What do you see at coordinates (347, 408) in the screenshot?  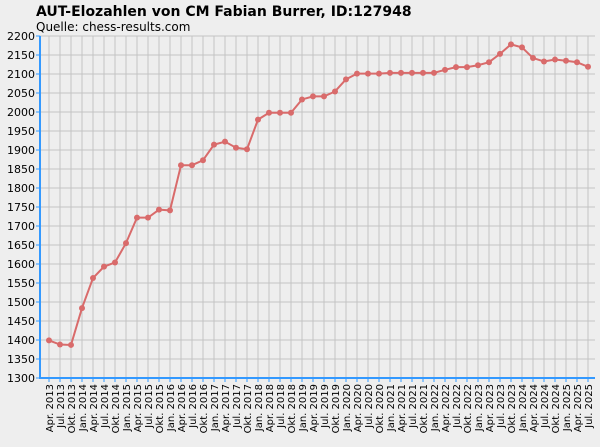 I see `x-tick-label: Jan. 2020` at bounding box center [347, 408].